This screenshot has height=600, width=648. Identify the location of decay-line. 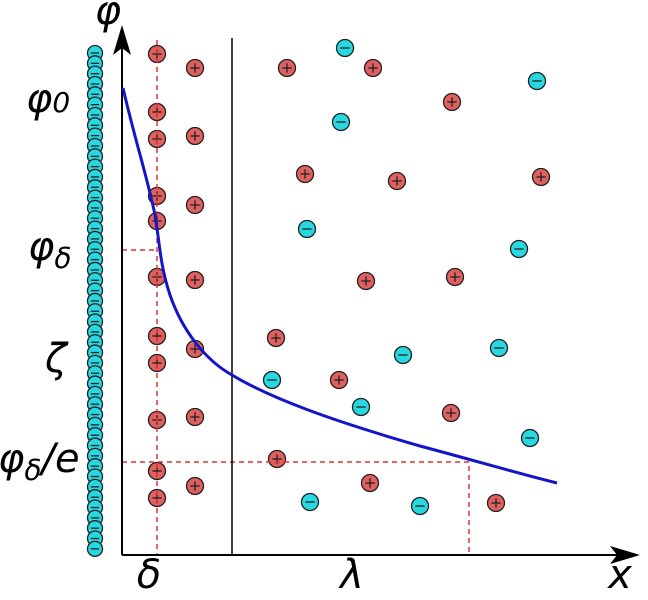
(296, 508).